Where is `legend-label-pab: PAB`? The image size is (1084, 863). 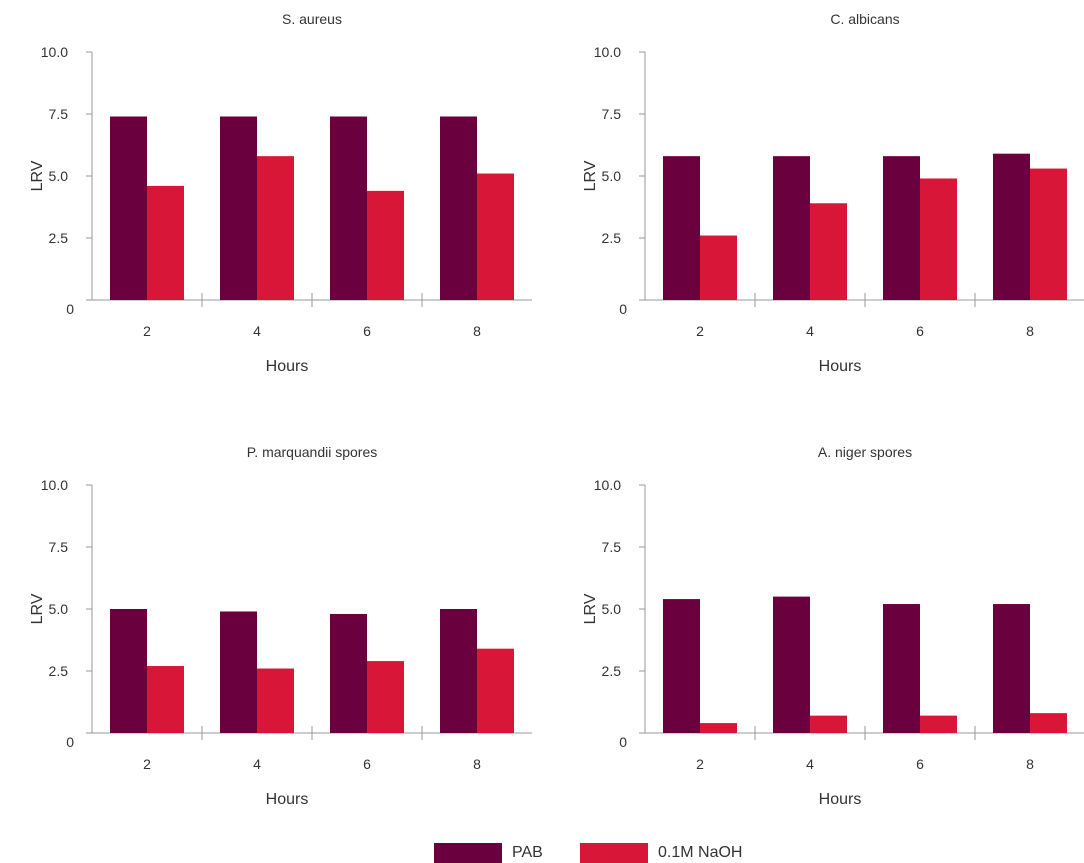 legend-label-pab: PAB is located at coordinates (527, 852).